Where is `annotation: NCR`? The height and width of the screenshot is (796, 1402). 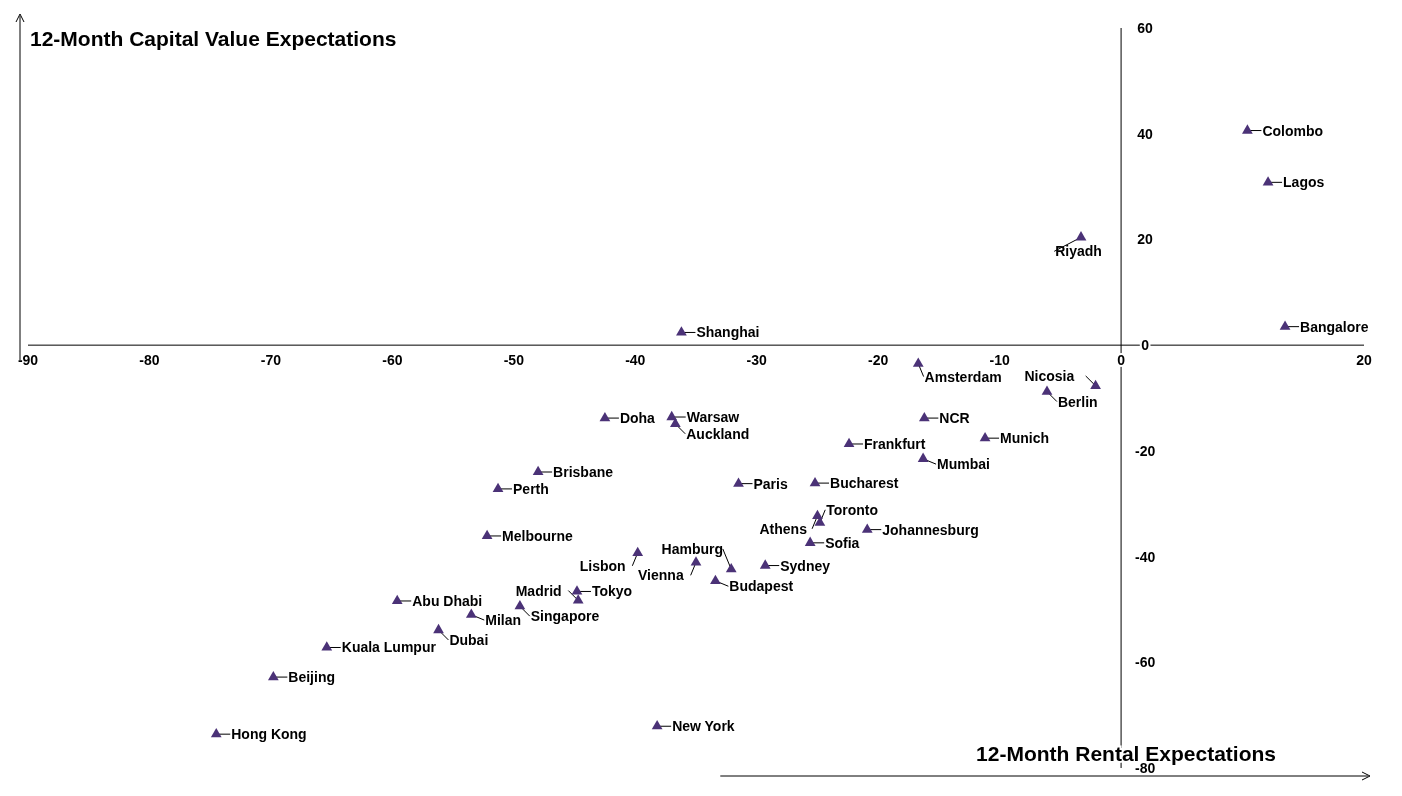
annotation: NCR is located at coordinates (954, 418).